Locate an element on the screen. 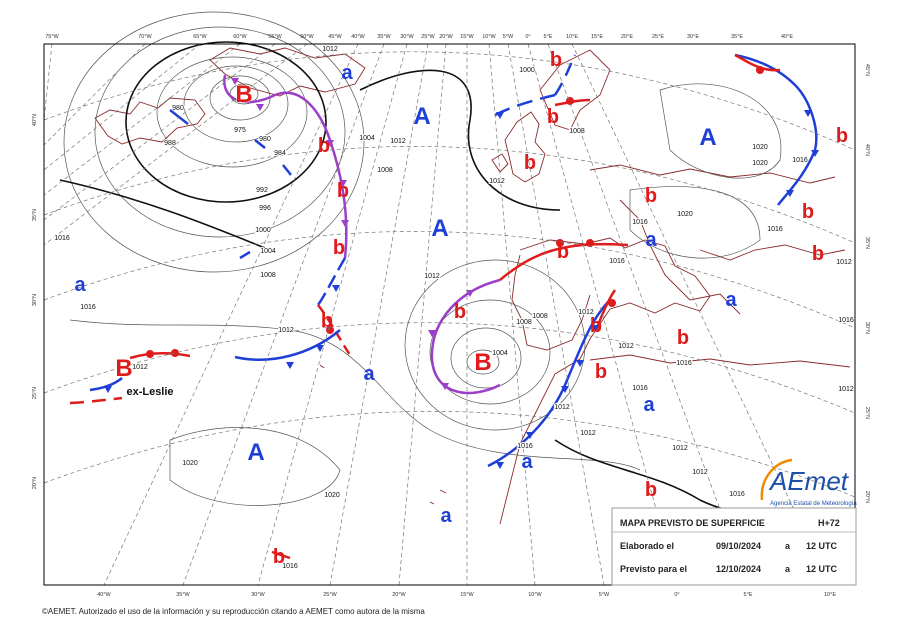 This screenshot has width=900, height=635. longitude-label: 55°W is located at coordinates (275, 37).